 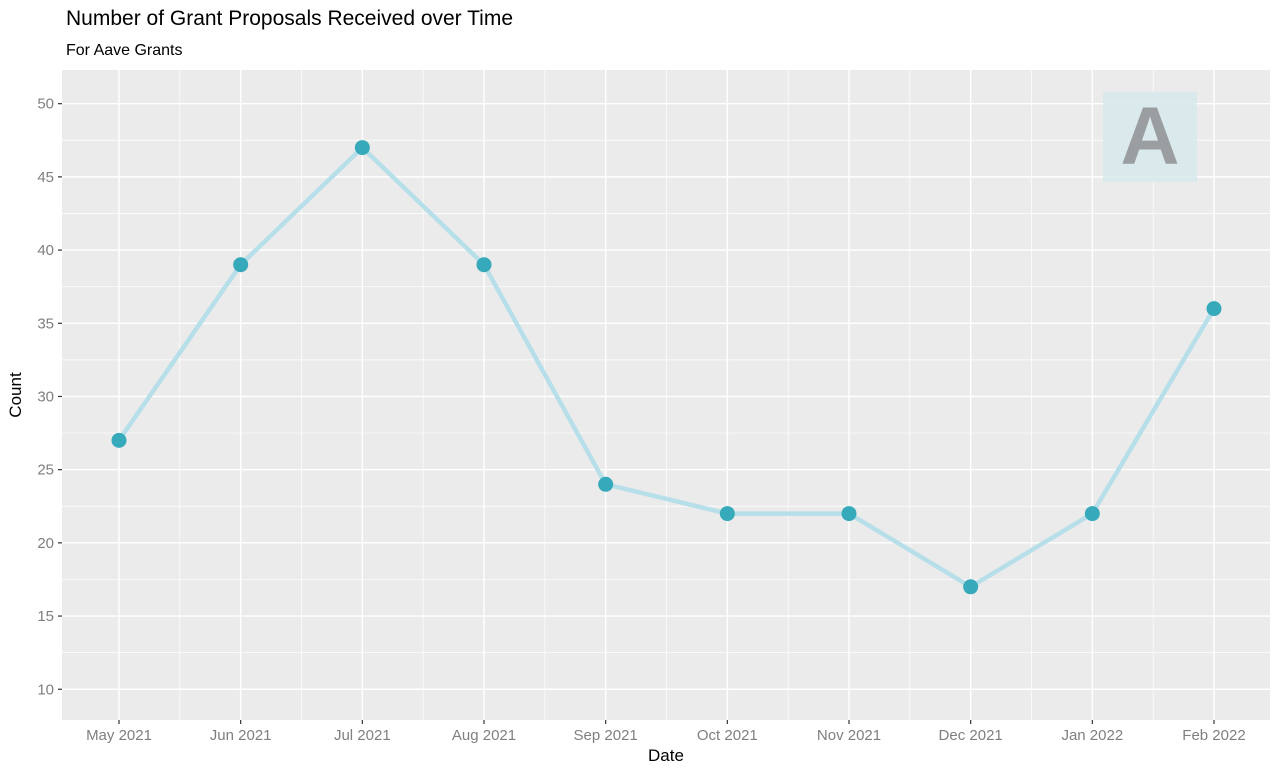 What do you see at coordinates (484, 735) in the screenshot?
I see `x-tick-label: Aug 2021` at bounding box center [484, 735].